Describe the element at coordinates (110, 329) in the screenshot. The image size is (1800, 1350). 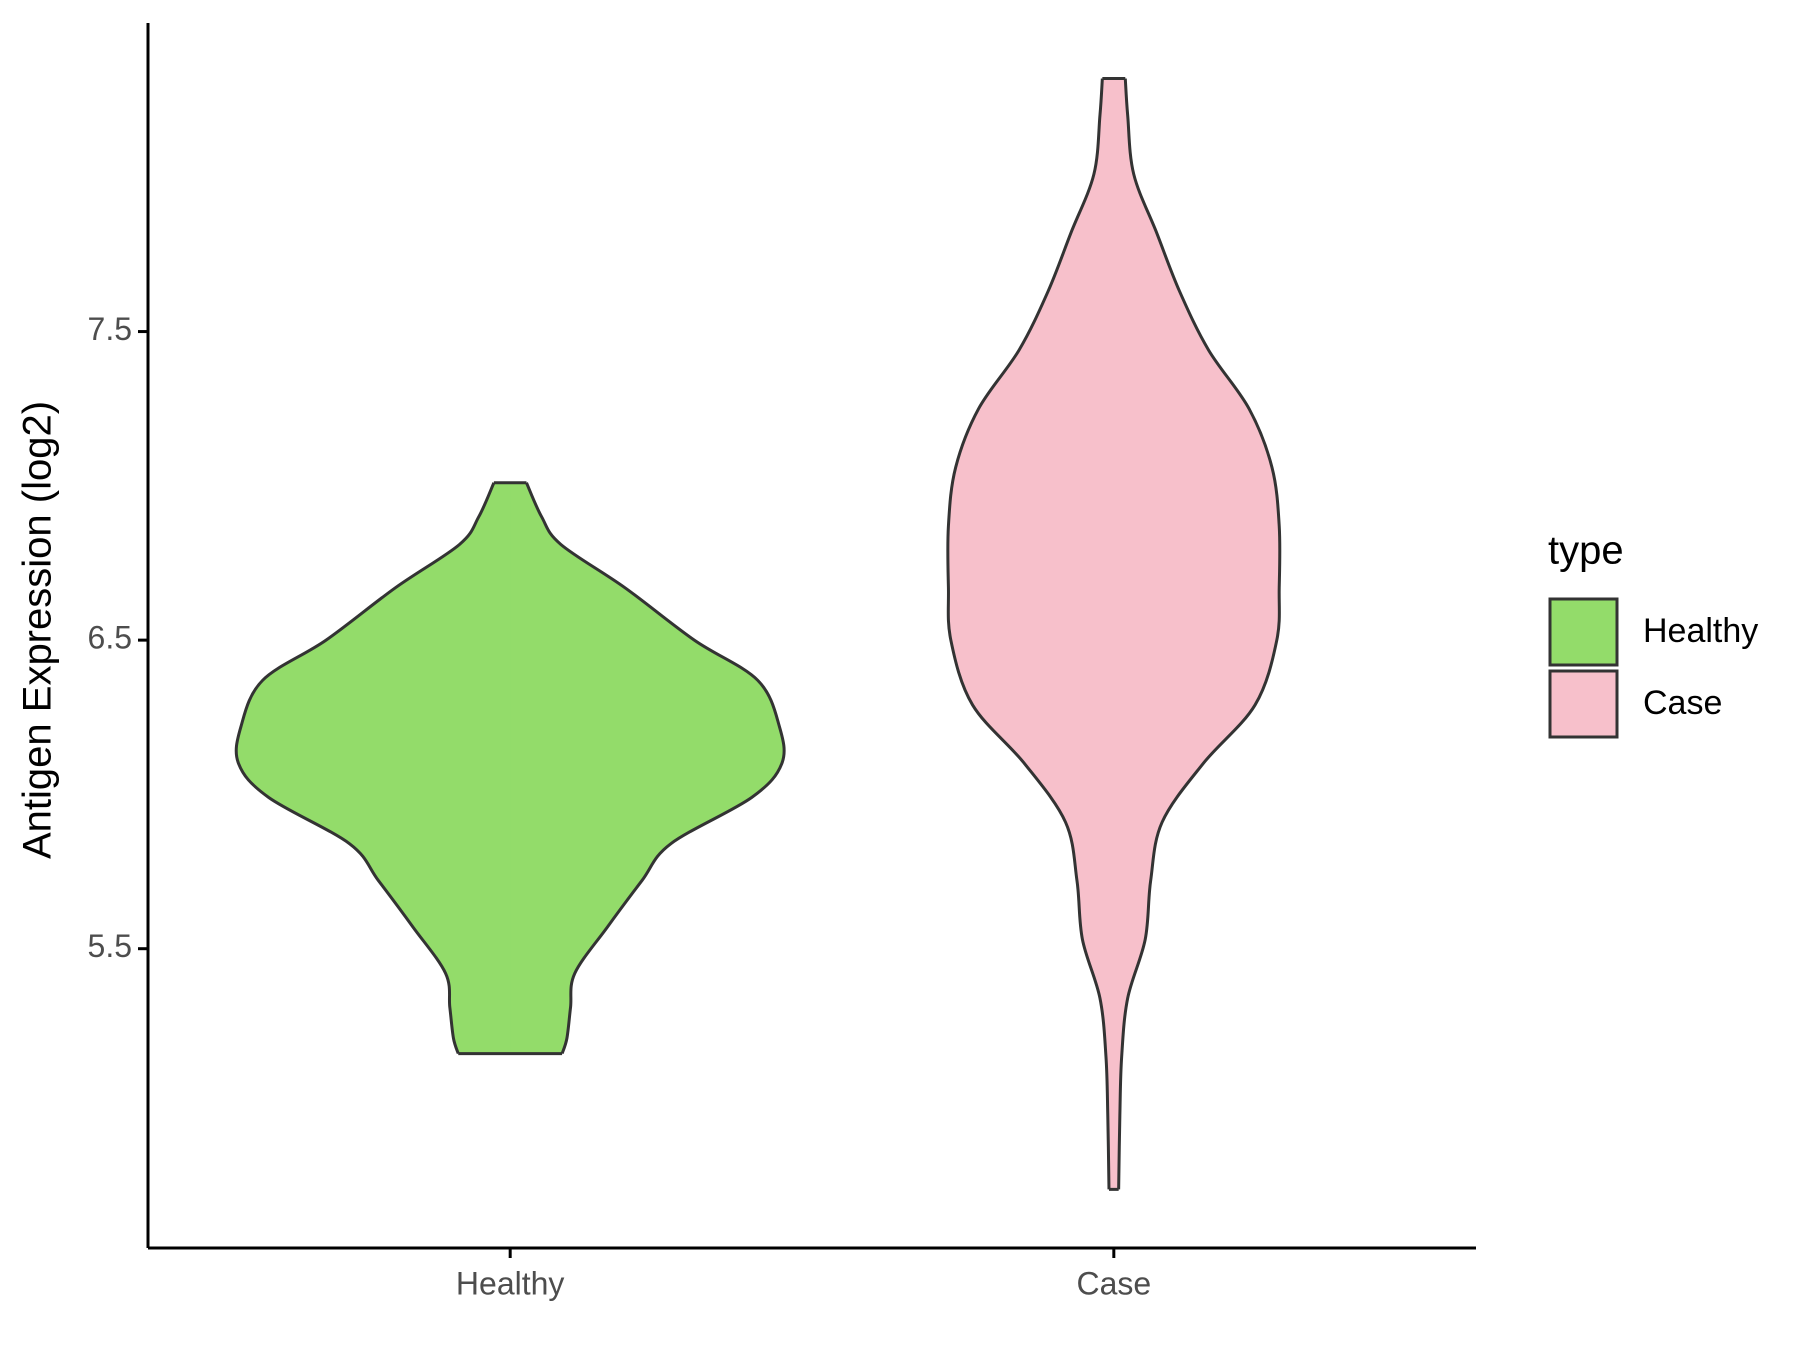
I see `y-tick-label: 7.5` at that location.